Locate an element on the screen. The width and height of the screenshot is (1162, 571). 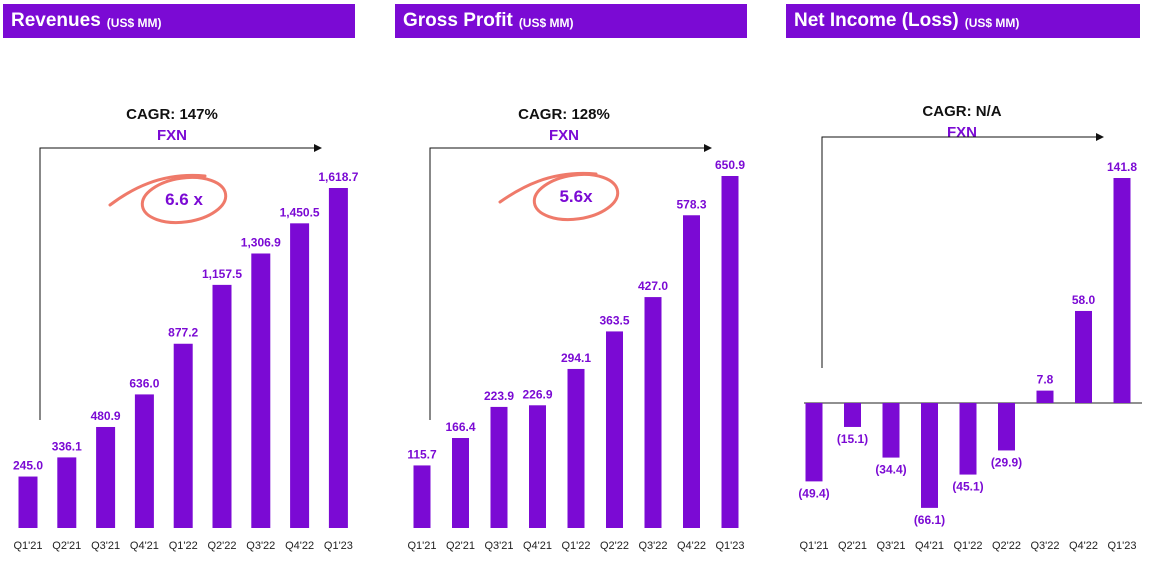
data-label: 166.4 is located at coordinates (460, 427).